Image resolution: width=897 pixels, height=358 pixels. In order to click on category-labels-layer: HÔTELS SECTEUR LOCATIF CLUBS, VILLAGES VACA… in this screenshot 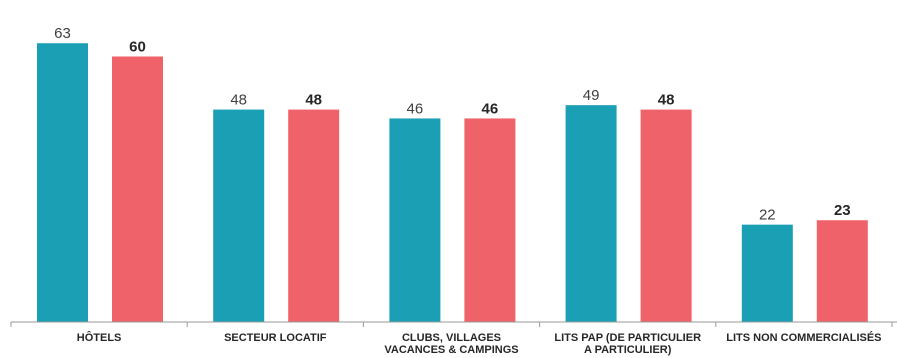, I will do `click(479, 343)`.